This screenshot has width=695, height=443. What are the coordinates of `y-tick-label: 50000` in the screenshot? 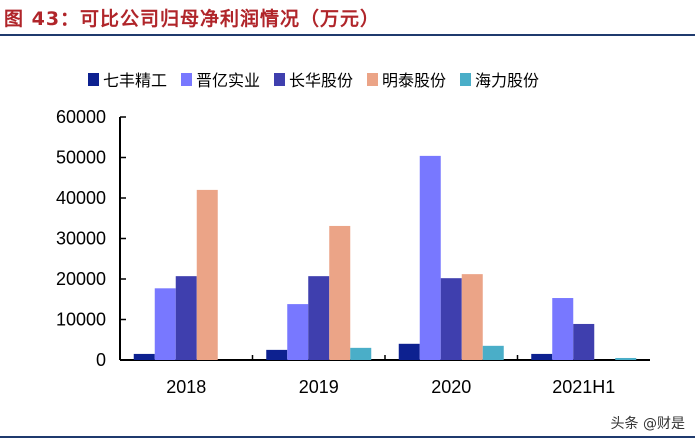 It's located at (81, 158).